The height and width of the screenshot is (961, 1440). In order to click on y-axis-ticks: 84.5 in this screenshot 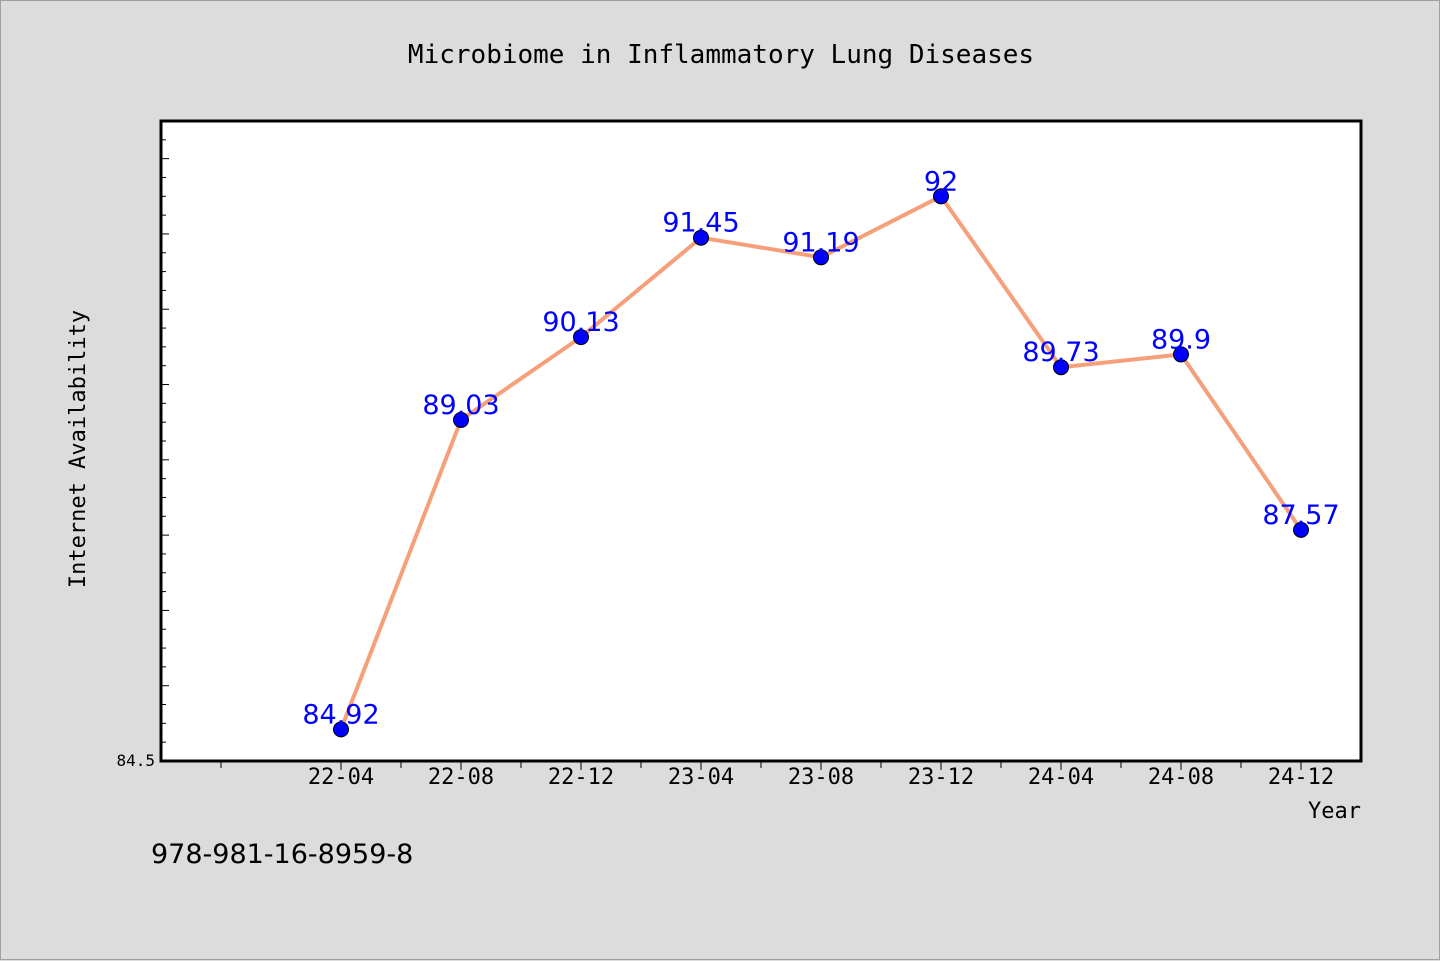, I will do `click(142, 445)`.